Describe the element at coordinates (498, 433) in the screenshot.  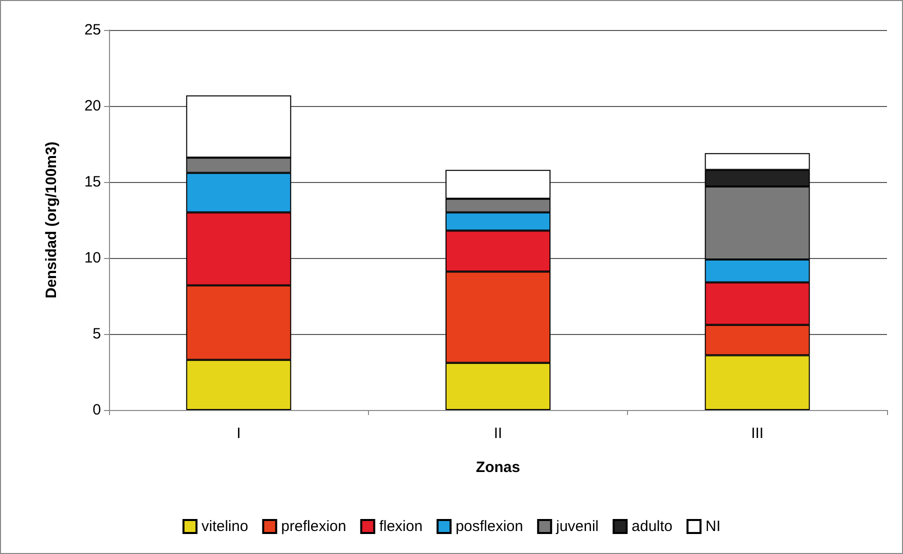
I see `x-tick-label: II` at that location.